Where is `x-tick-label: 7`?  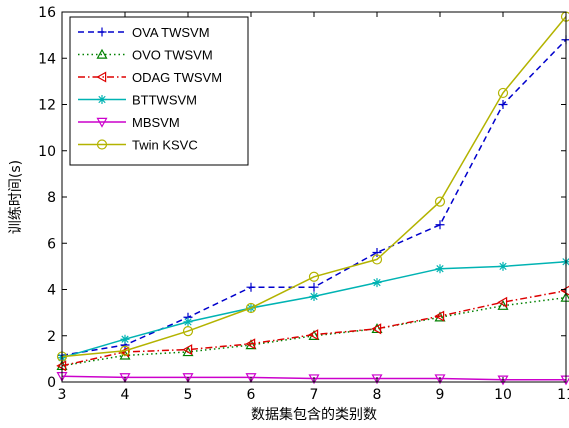 x-tick-label: 7 is located at coordinates (314, 395).